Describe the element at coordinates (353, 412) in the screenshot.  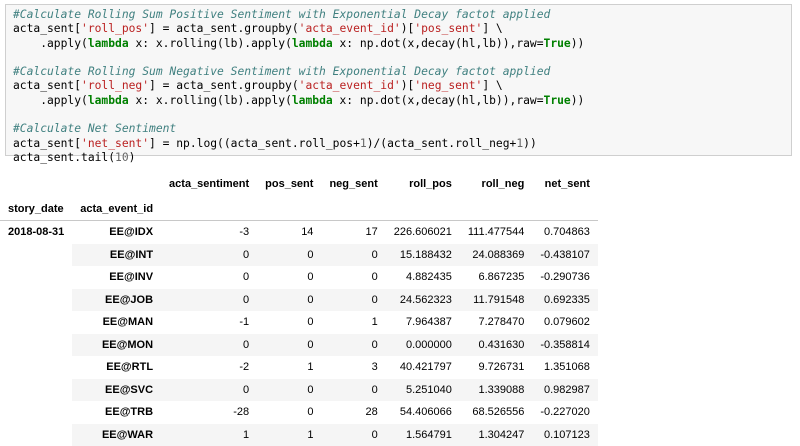
I see `value-cell: 28` at that location.